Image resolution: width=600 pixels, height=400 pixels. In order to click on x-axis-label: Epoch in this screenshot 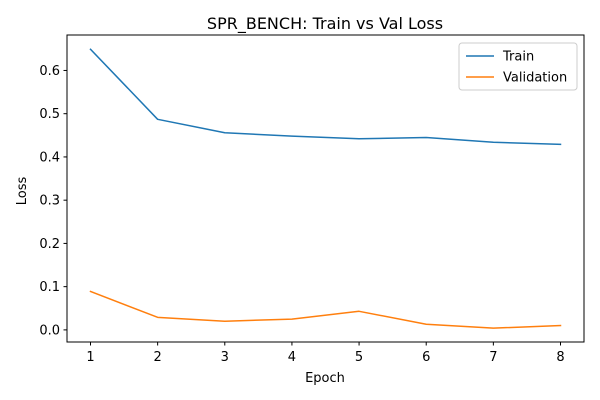, I will do `click(325, 378)`.